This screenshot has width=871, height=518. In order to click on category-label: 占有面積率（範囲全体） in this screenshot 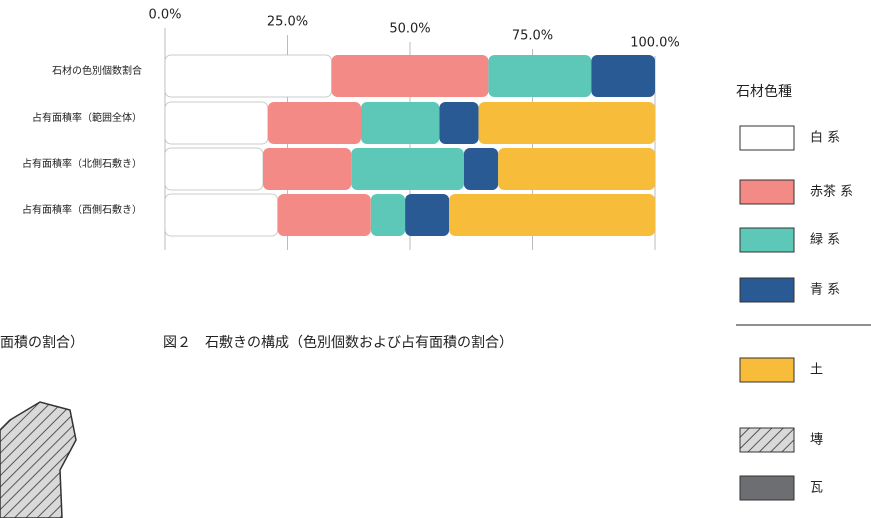, I will do `click(87, 117)`.